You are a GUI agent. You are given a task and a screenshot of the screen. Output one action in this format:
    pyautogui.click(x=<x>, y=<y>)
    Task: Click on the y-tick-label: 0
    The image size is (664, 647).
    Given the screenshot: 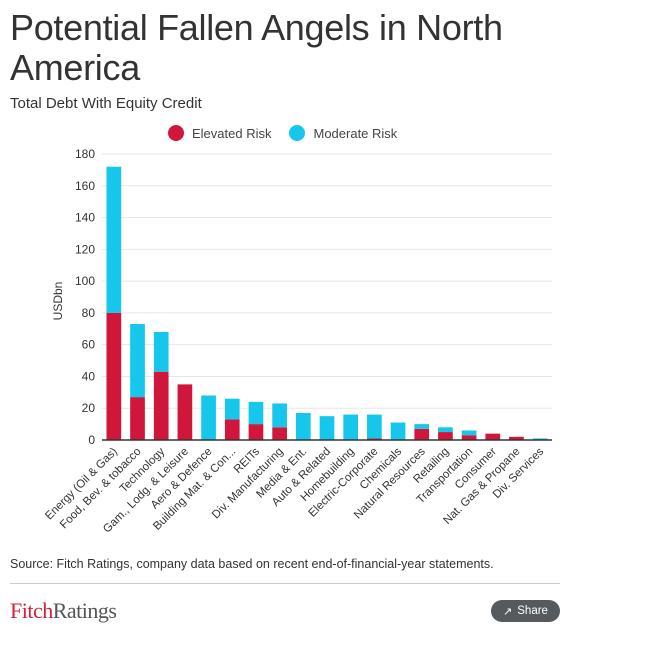 What is the action you would take?
    pyautogui.click(x=91, y=440)
    